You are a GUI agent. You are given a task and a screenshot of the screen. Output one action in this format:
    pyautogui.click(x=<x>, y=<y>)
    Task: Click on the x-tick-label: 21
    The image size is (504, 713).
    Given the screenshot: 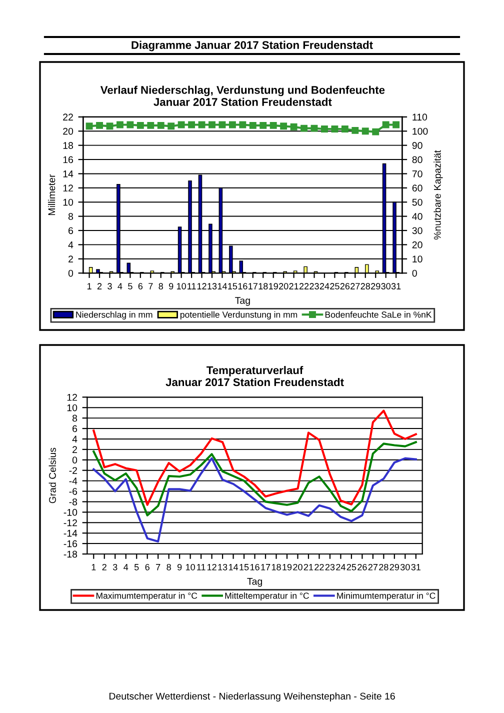 What is the action you would take?
    pyautogui.click(x=293, y=286)
    